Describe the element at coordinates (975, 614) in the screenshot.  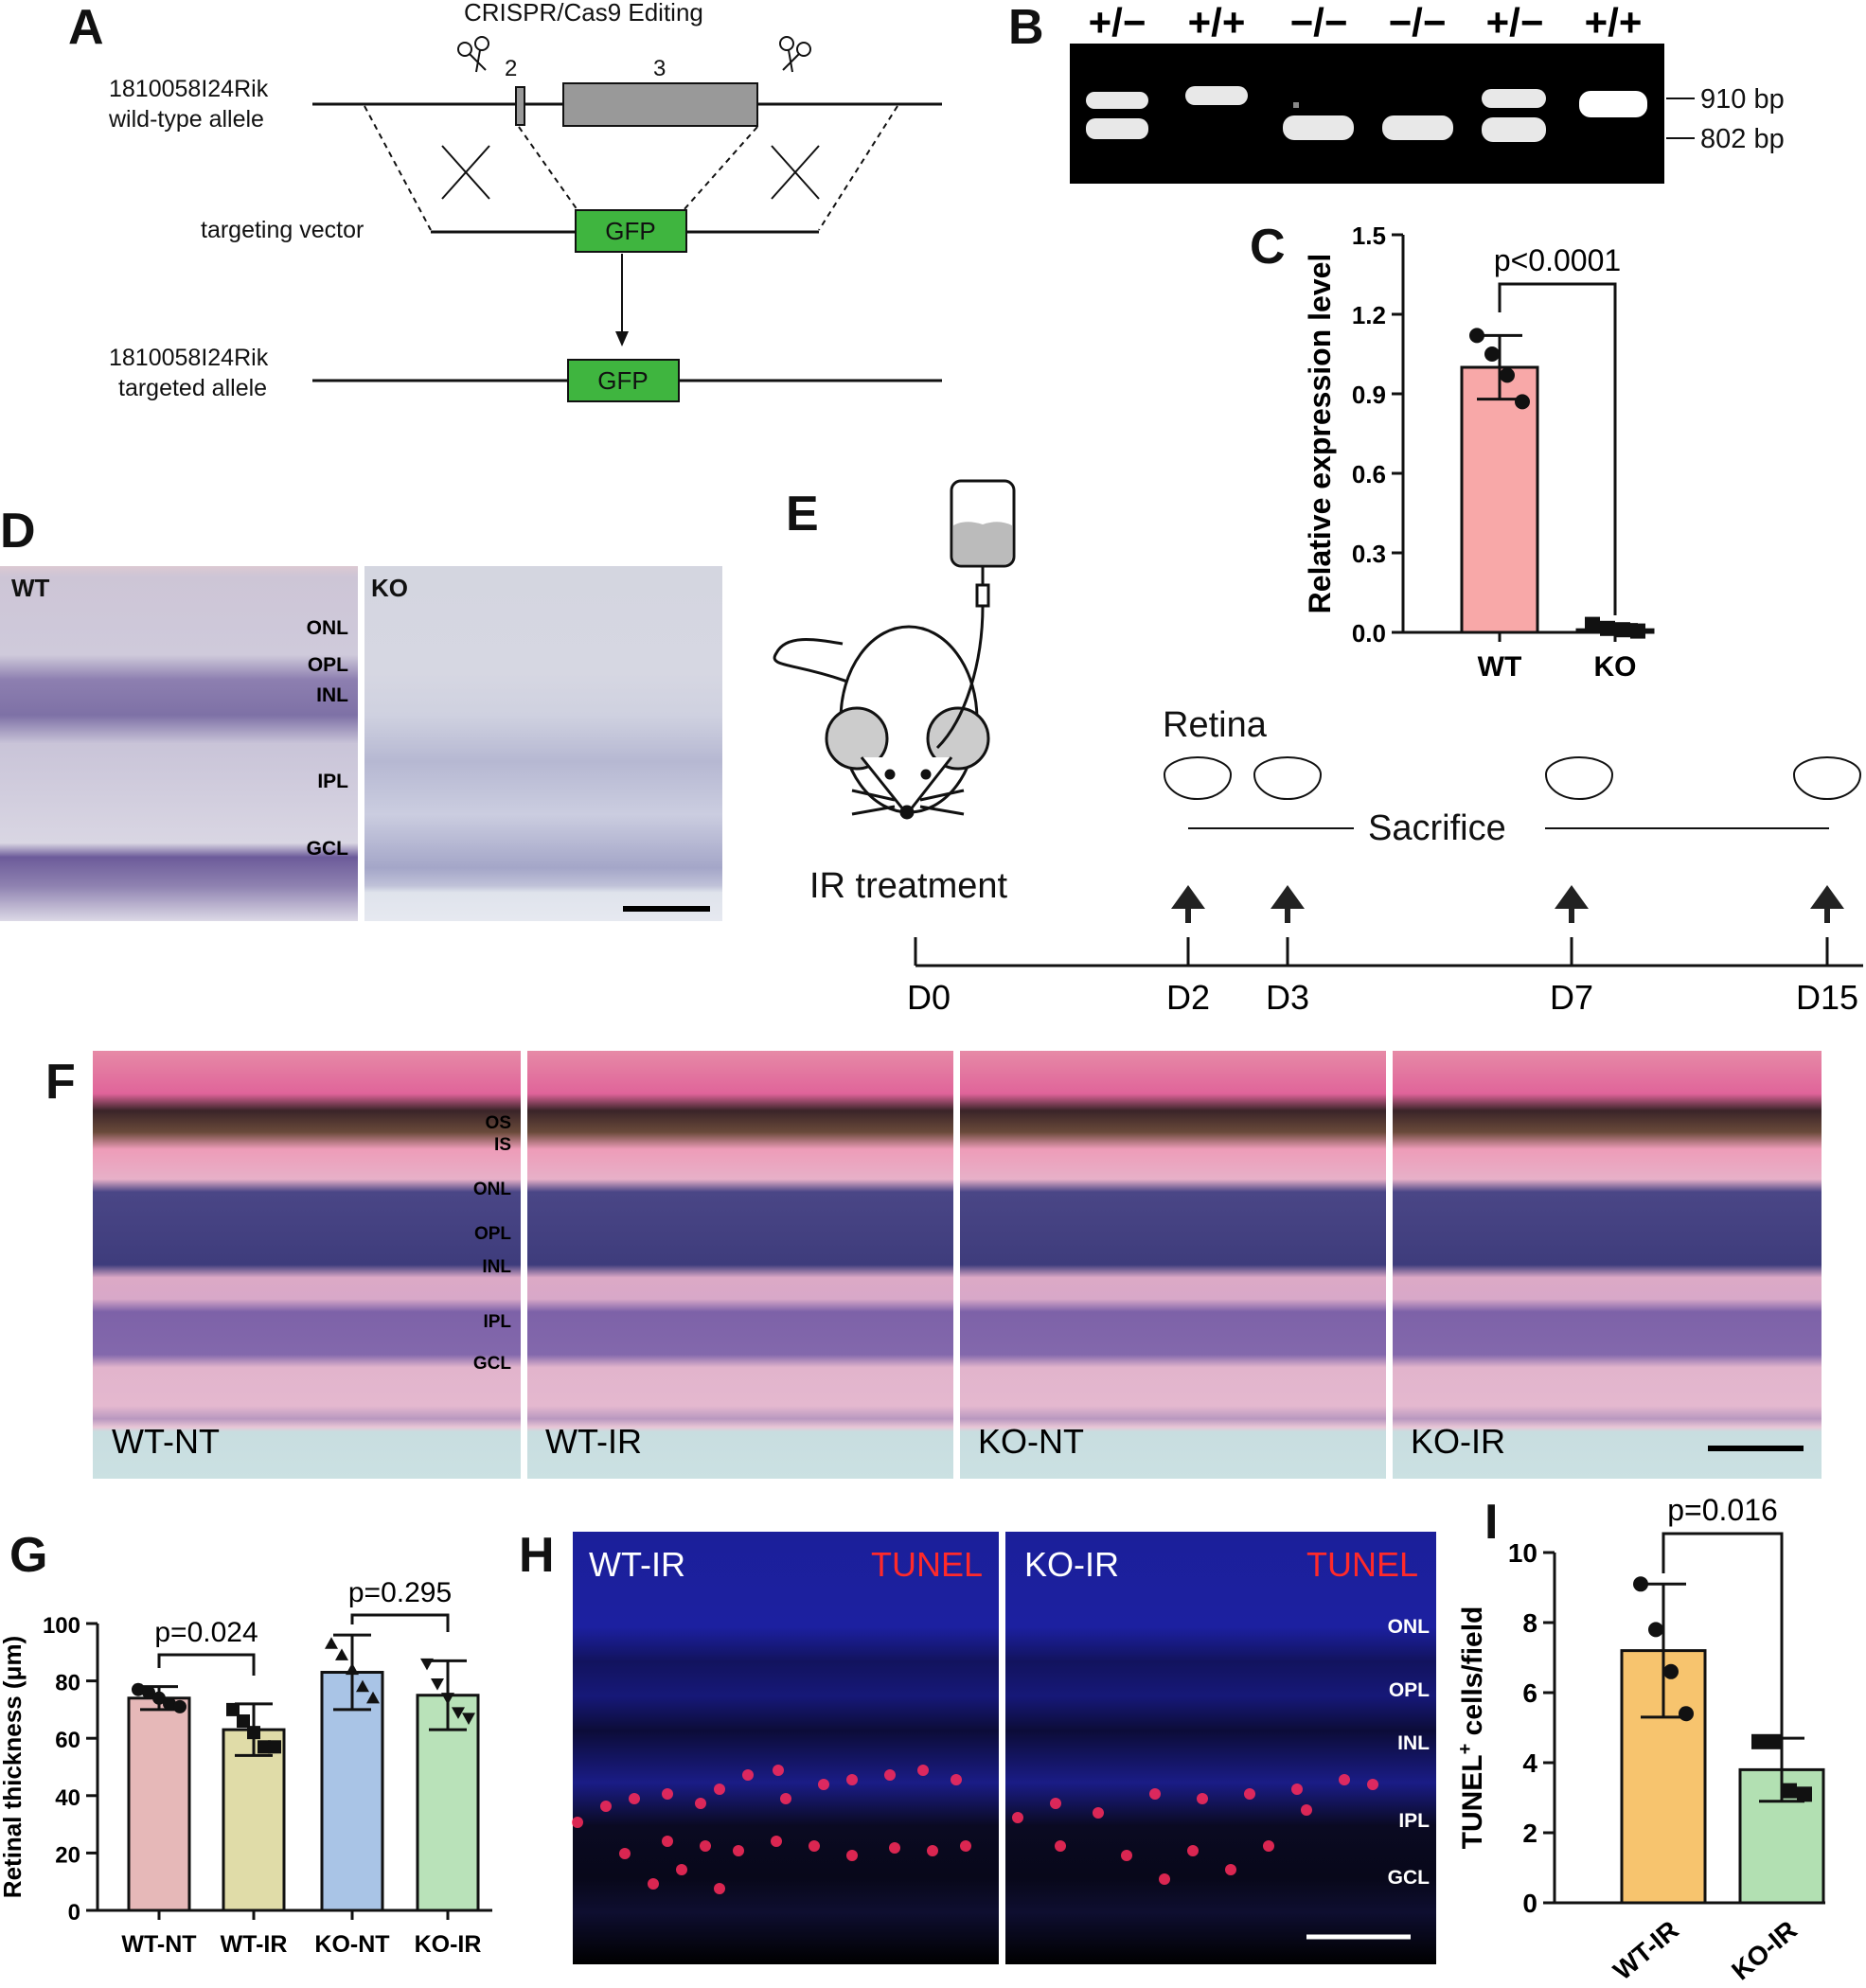
I see `iv-bag-icon` at that location.